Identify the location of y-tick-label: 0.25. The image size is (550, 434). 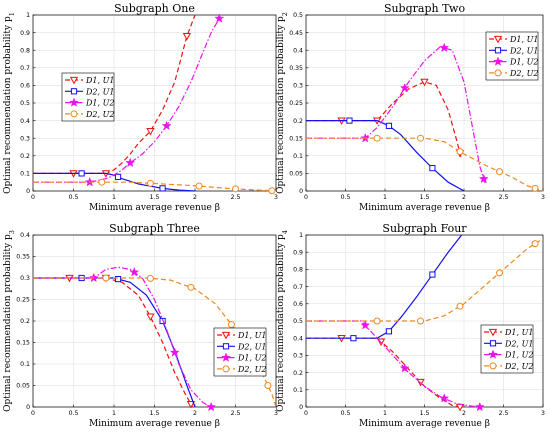
(23, 300).